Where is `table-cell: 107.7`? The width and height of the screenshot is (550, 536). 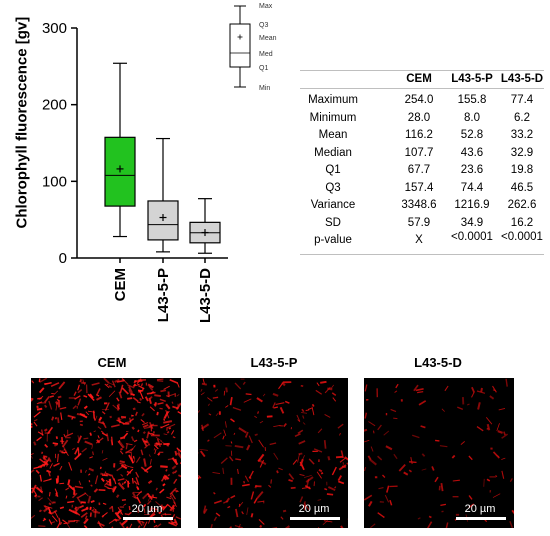
table-cell: 107.7 is located at coordinates (419, 152).